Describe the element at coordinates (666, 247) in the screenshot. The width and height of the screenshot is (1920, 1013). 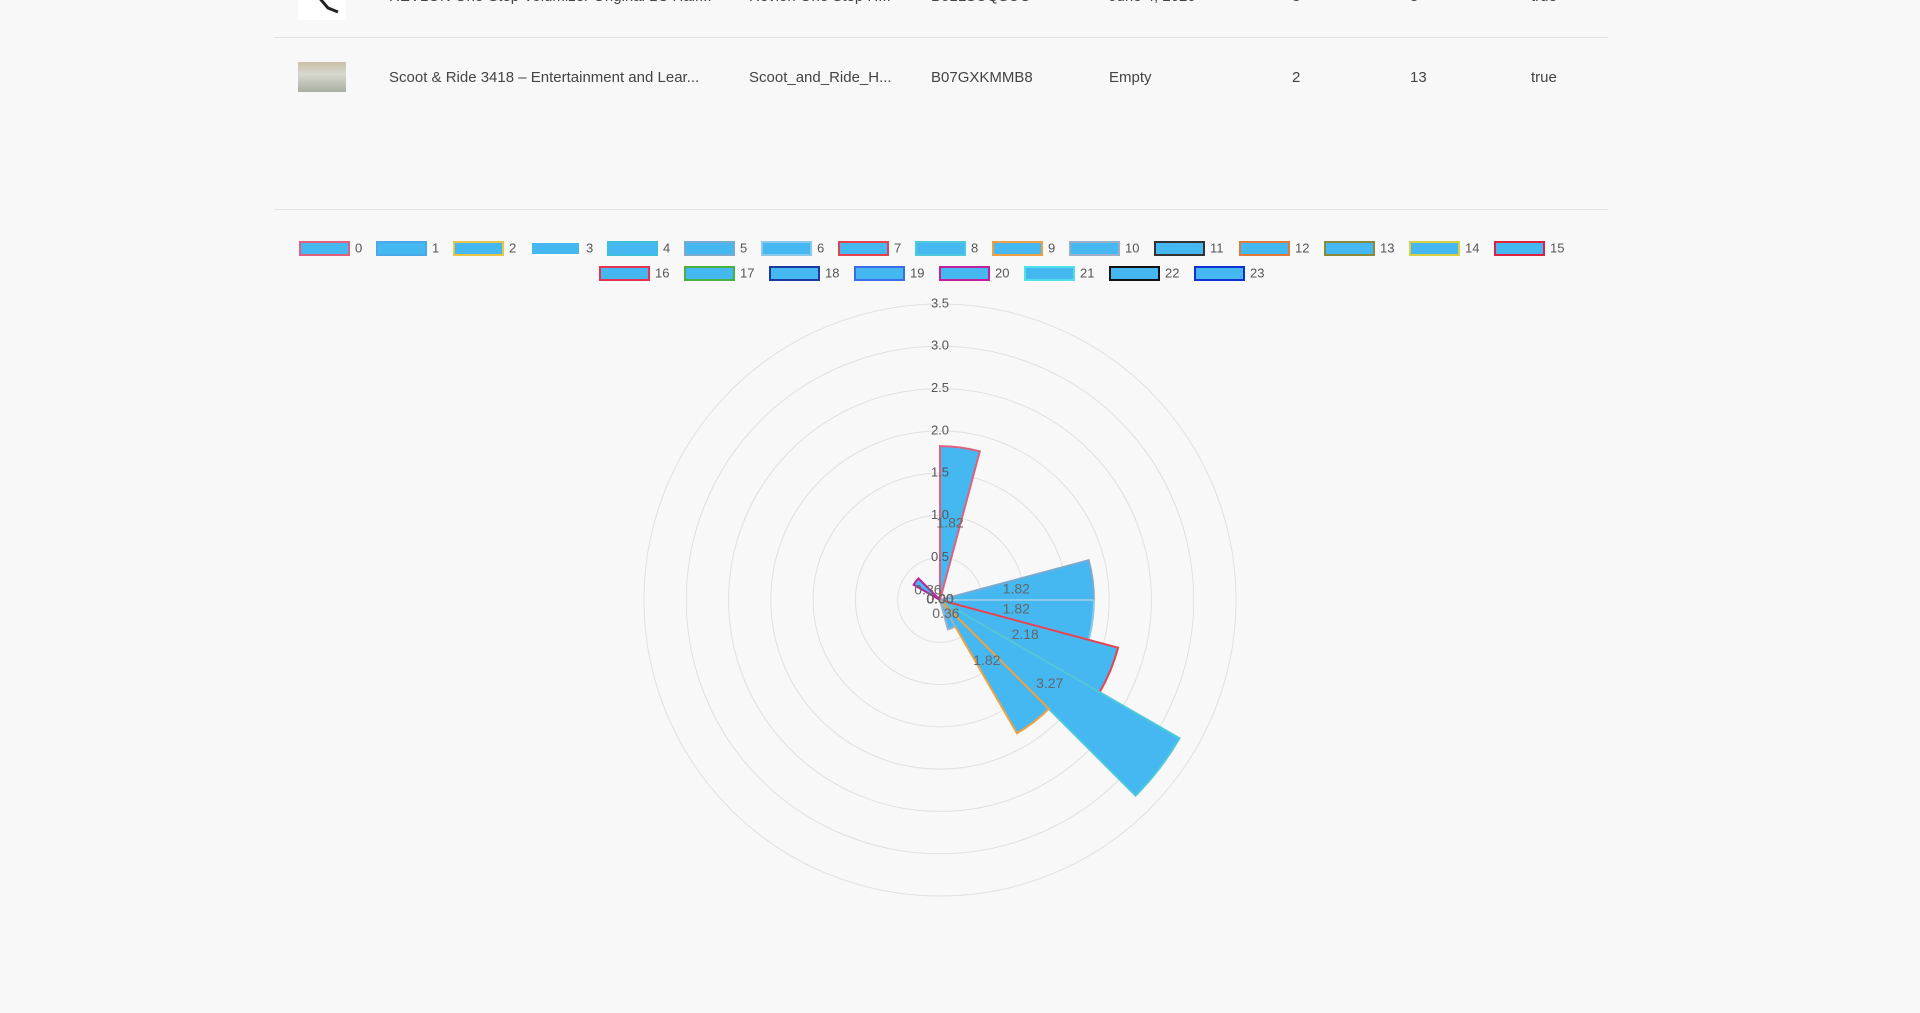
I see `legend-label: 4` at that location.